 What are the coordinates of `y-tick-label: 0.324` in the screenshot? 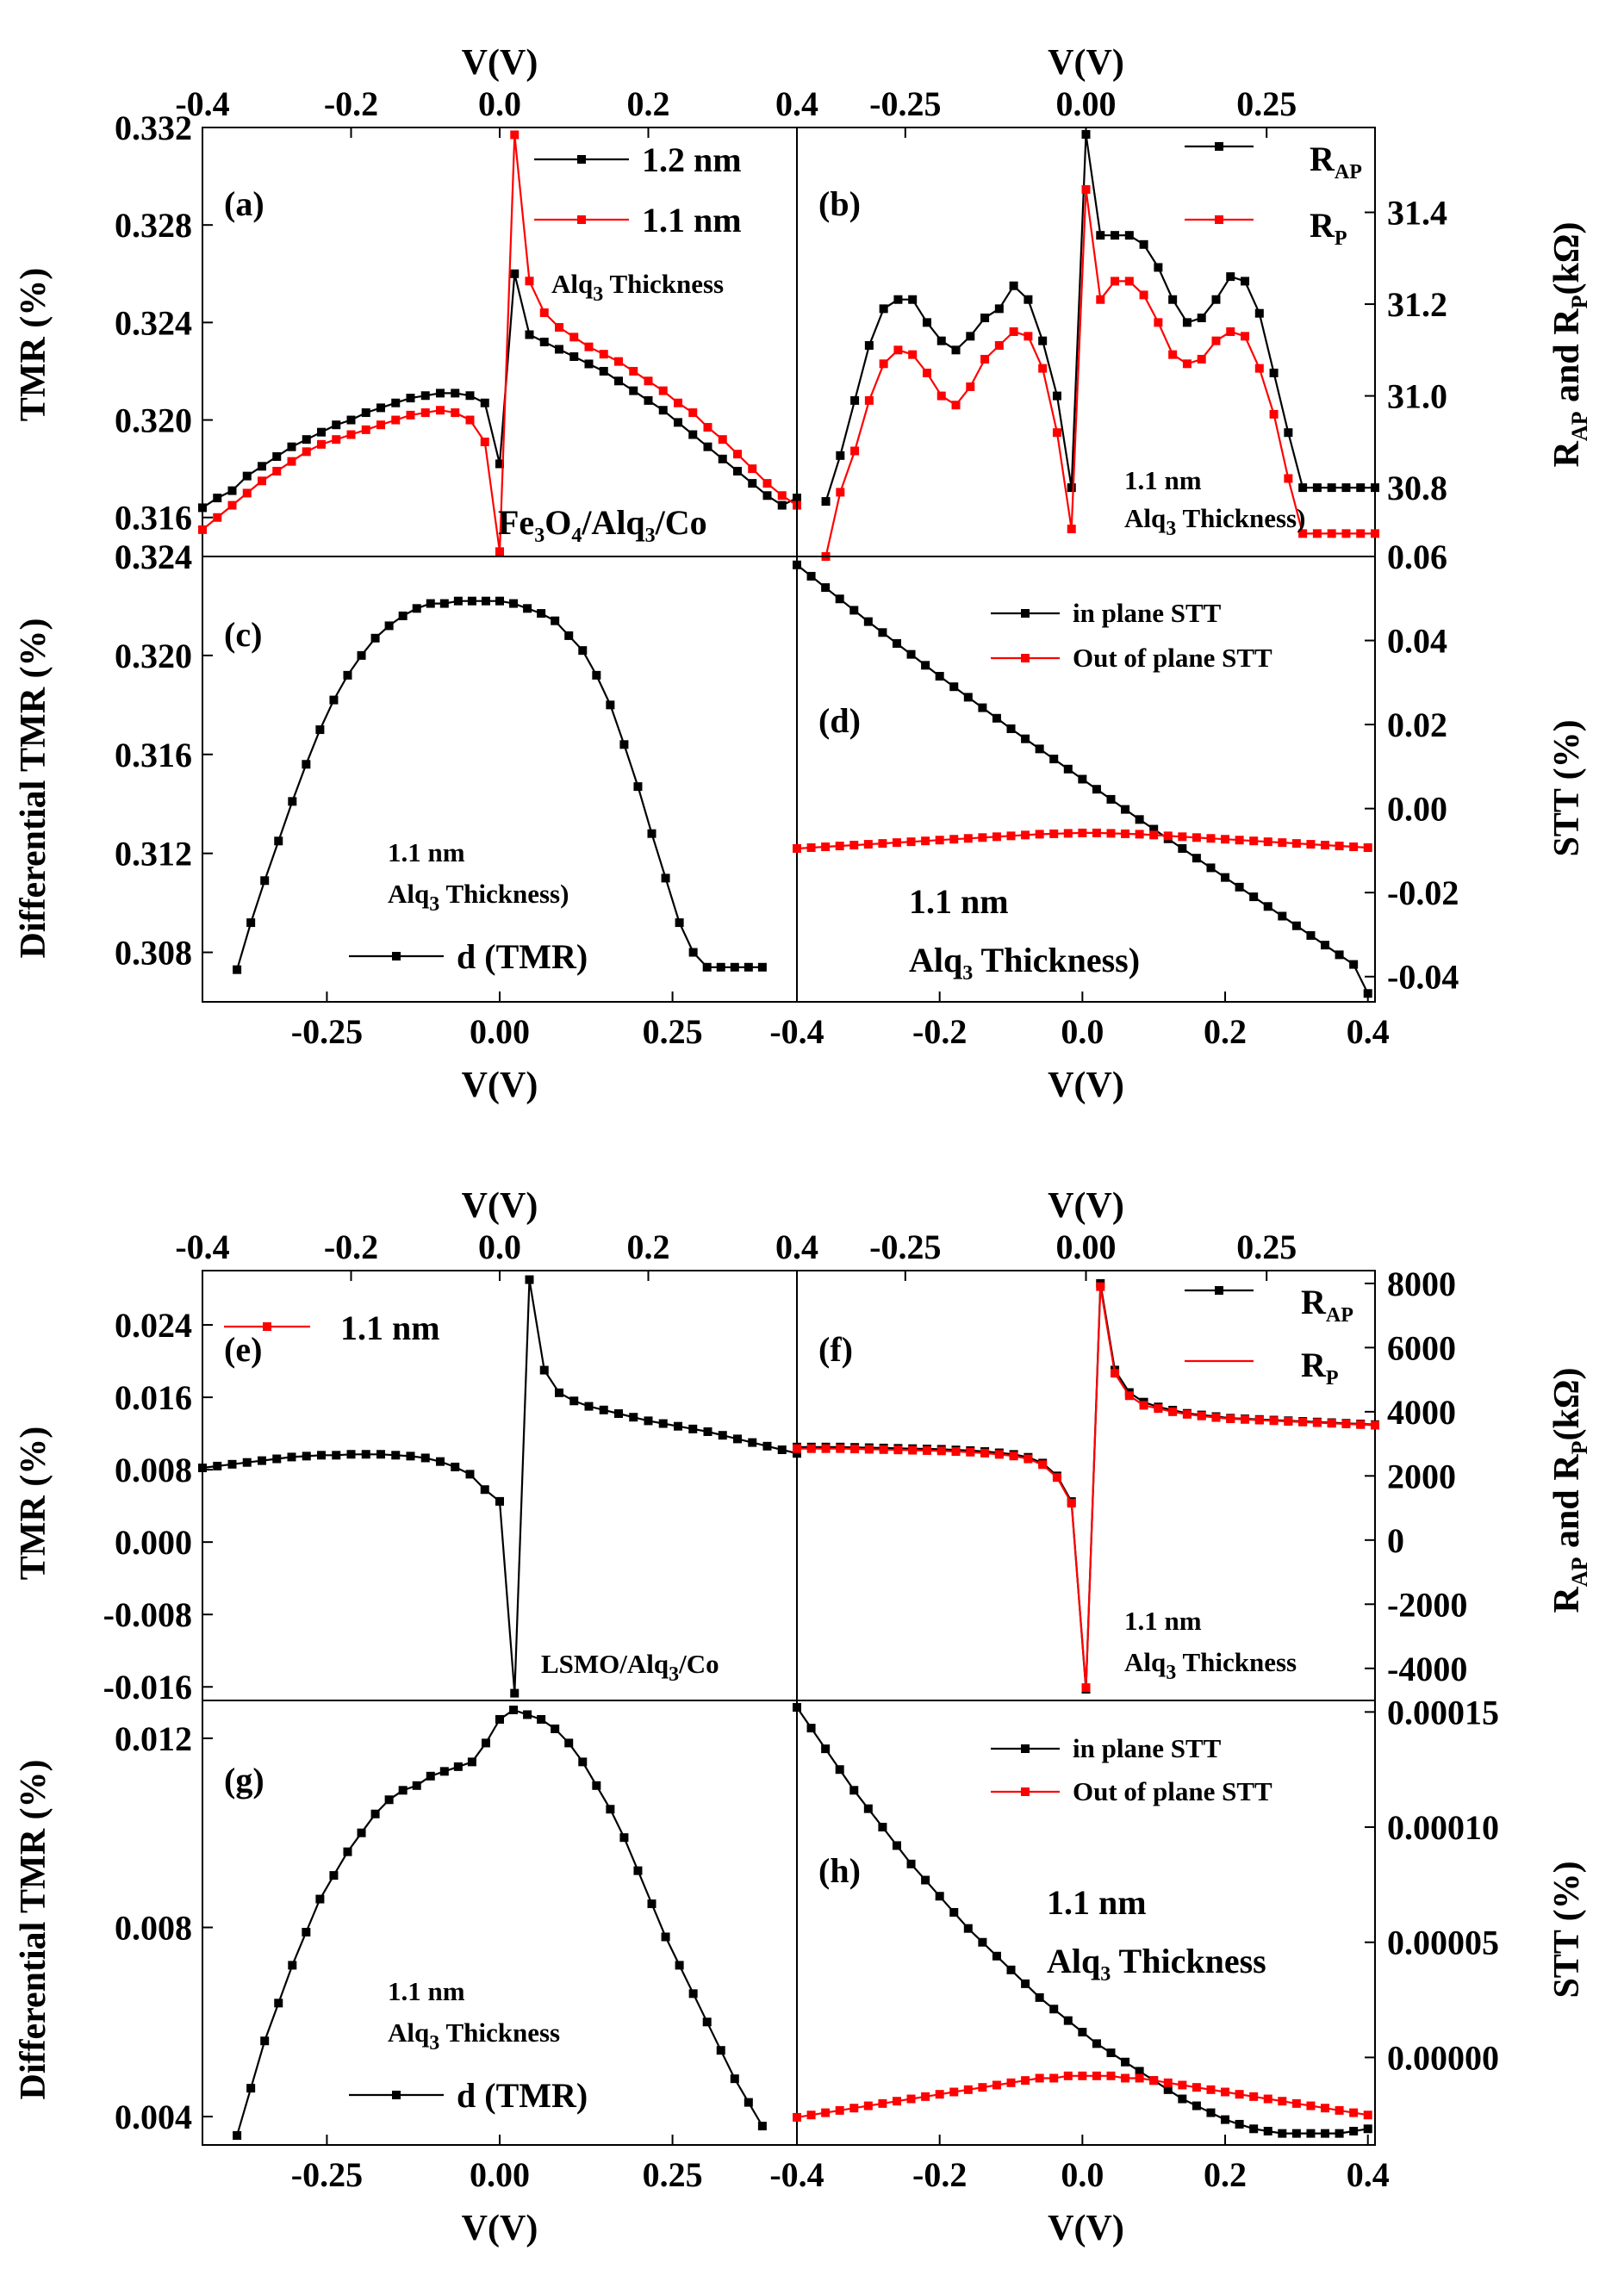 It's located at (153, 322).